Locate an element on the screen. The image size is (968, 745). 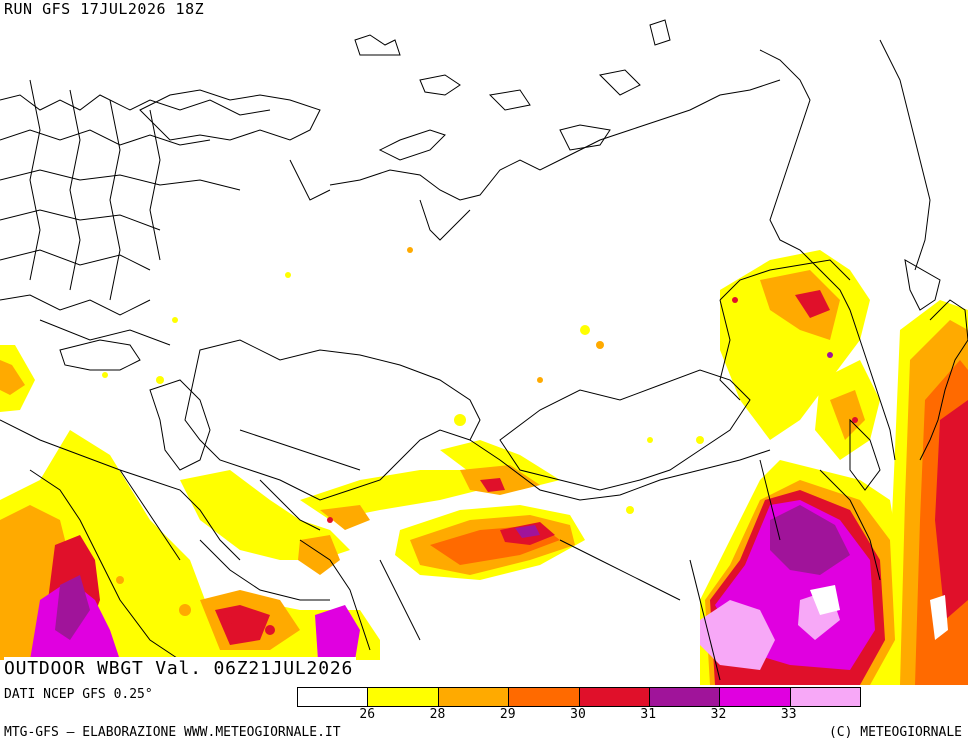
field-china-white is located at coordinates (825, 600).